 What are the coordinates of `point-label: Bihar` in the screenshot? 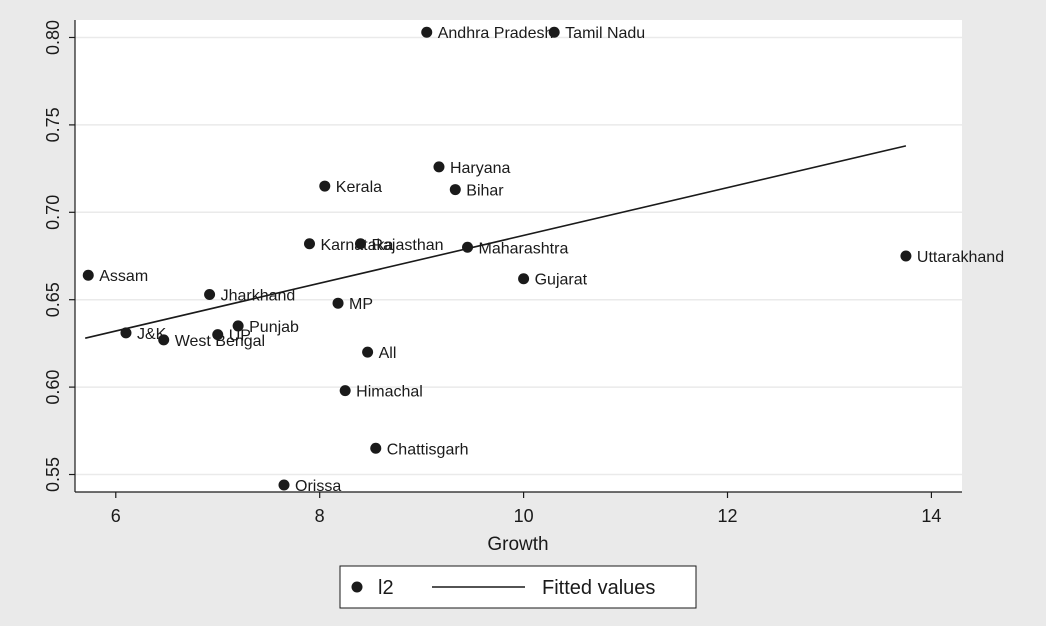 It's located at (485, 191).